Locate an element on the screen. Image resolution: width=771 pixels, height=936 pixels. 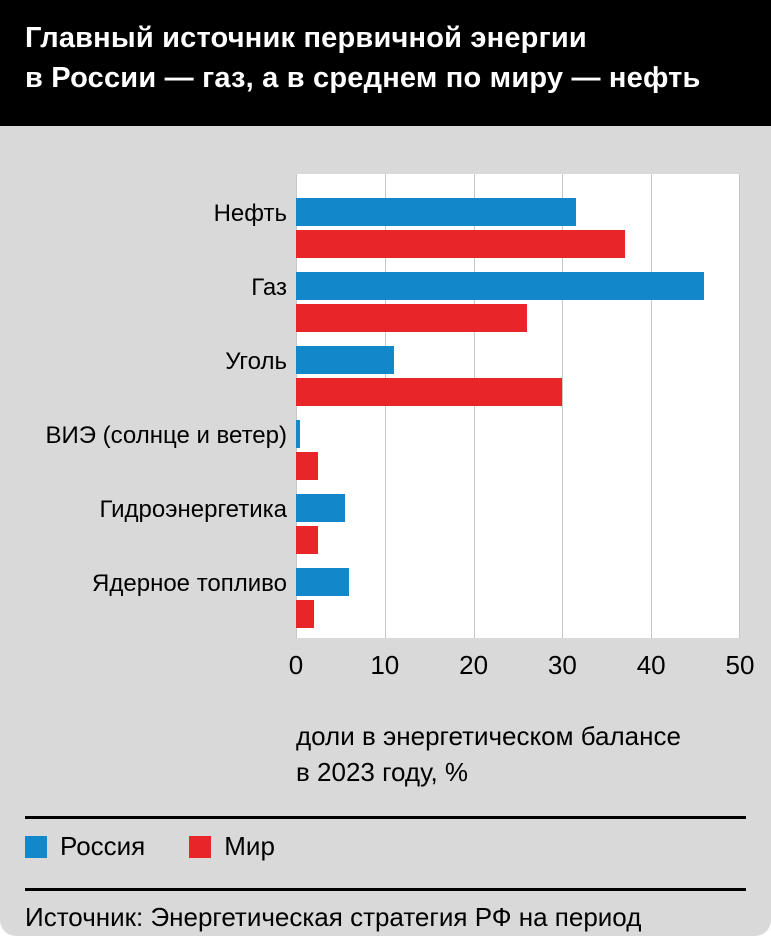
legend: Россия Мир is located at coordinates (385, 846).